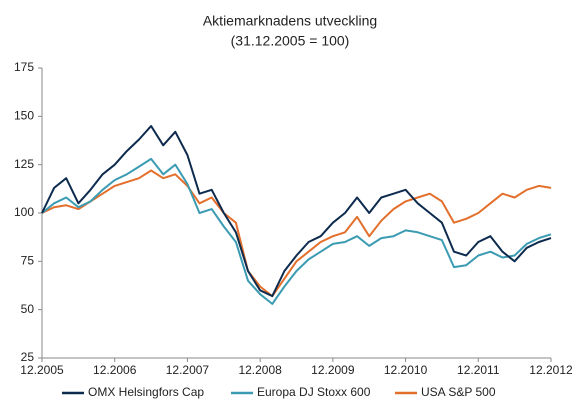 This screenshot has height=417, width=578. Describe the element at coordinates (333, 370) in the screenshot. I see `x-tick-label: 12.2009` at that location.